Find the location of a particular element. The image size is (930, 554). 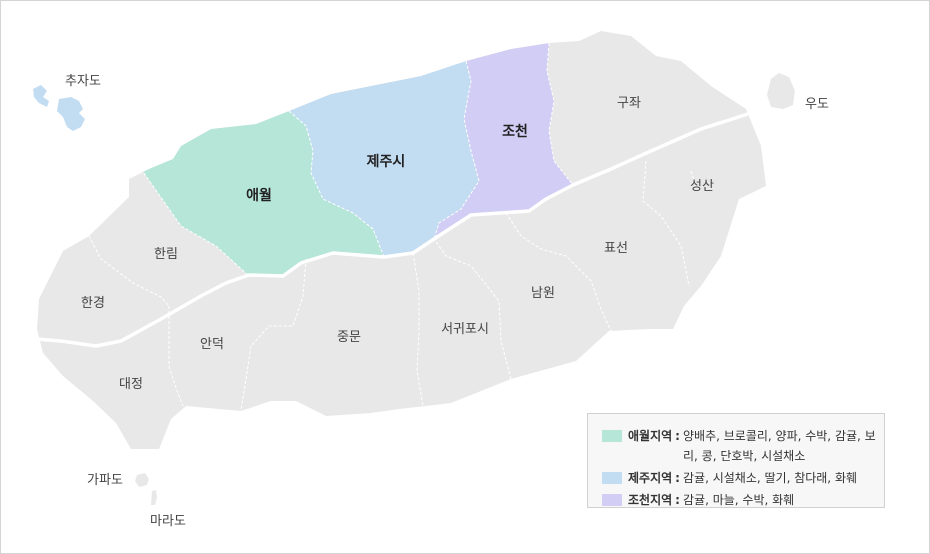

island-chujado is located at coordinates (59, 108).